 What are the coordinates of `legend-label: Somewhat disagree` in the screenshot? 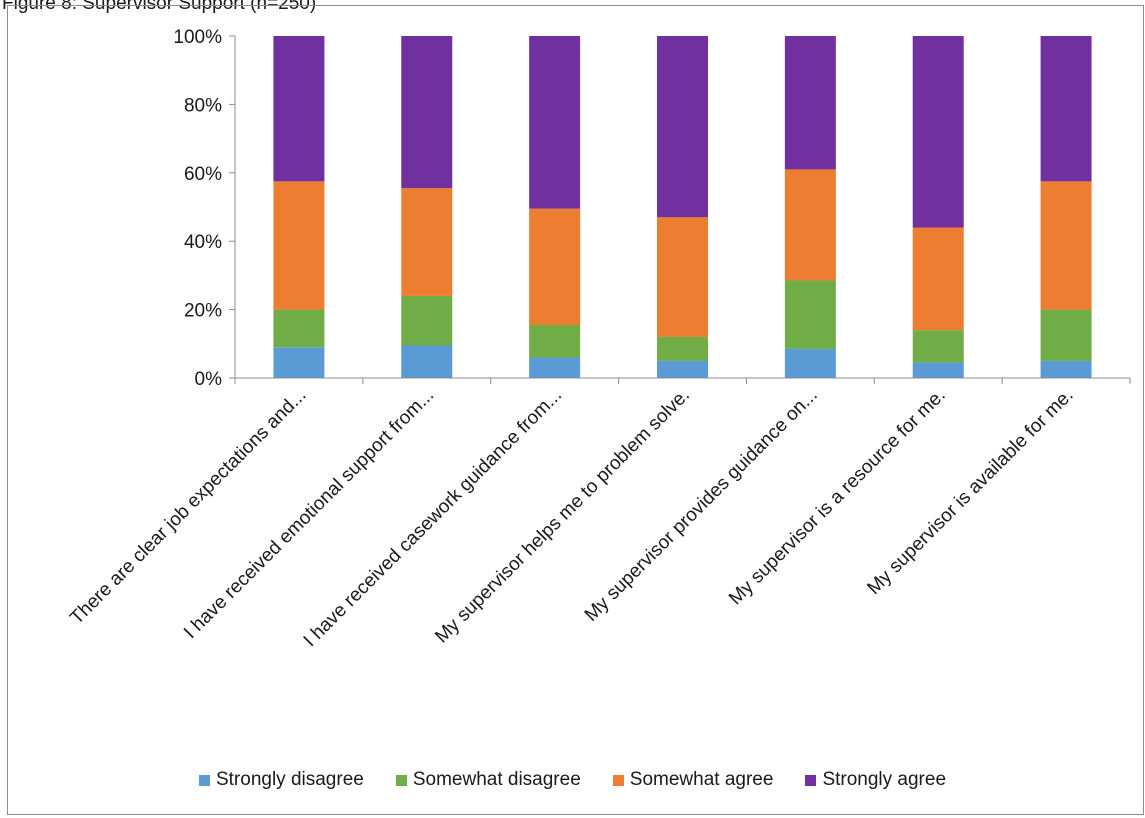 It's located at (496, 779).